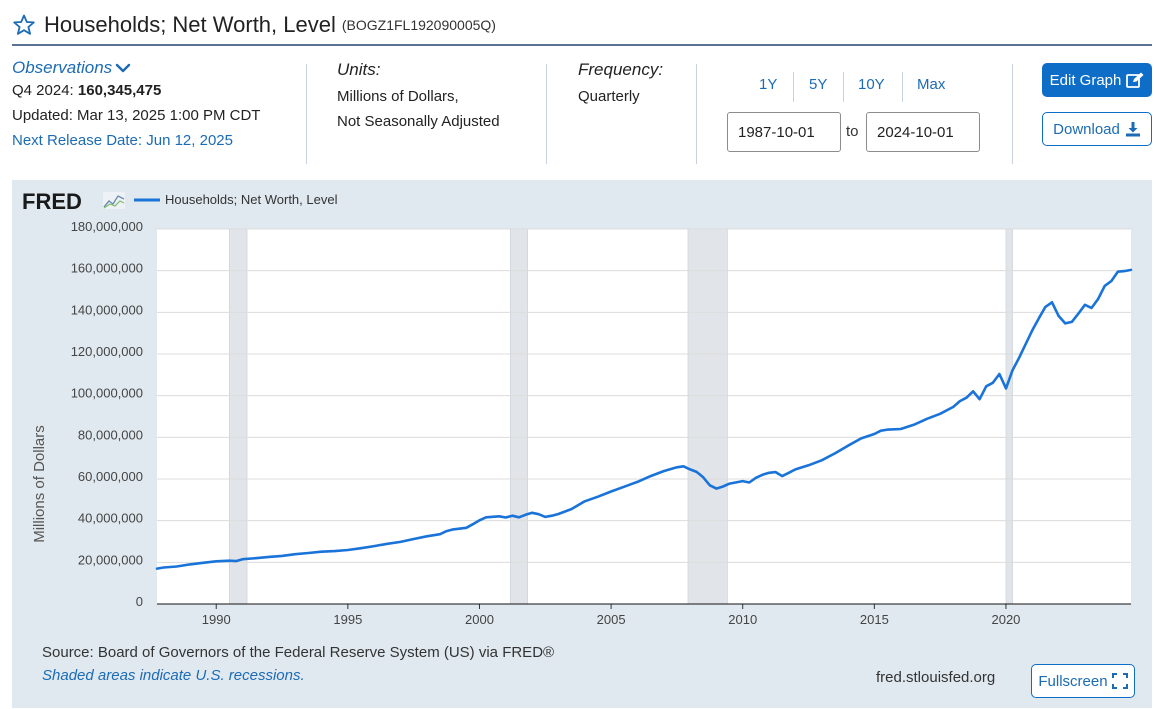  I want to click on units-heading: Units:, so click(359, 69).